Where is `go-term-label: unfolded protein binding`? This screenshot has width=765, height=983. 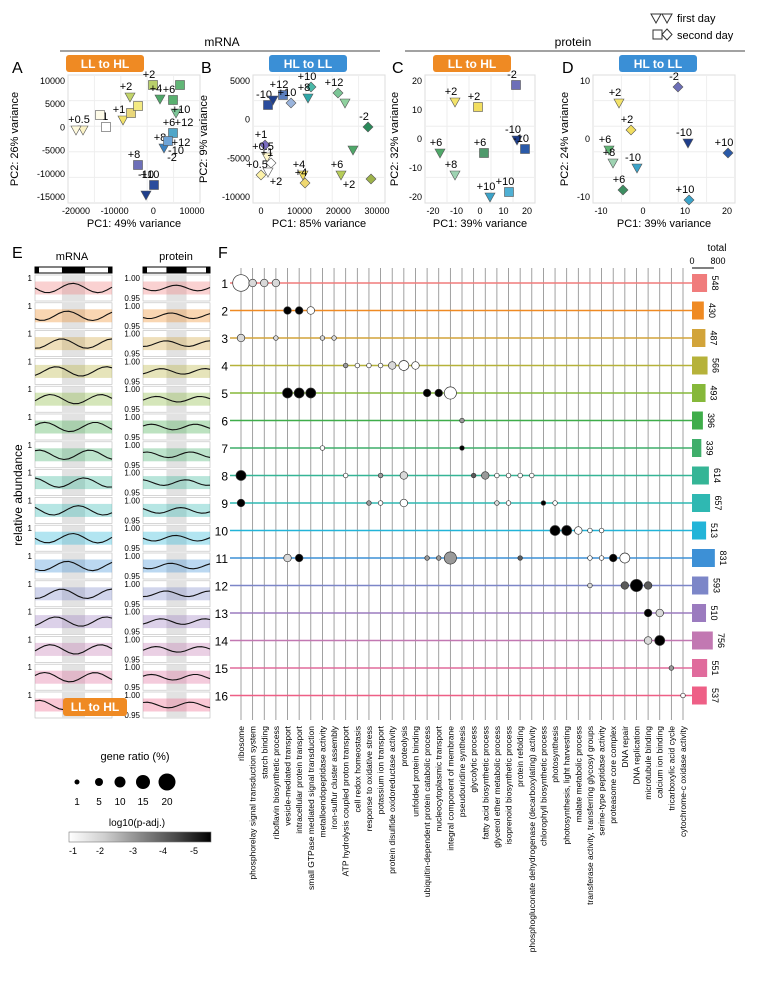 go-term-label: unfolded protein binding is located at coordinates (415, 771).